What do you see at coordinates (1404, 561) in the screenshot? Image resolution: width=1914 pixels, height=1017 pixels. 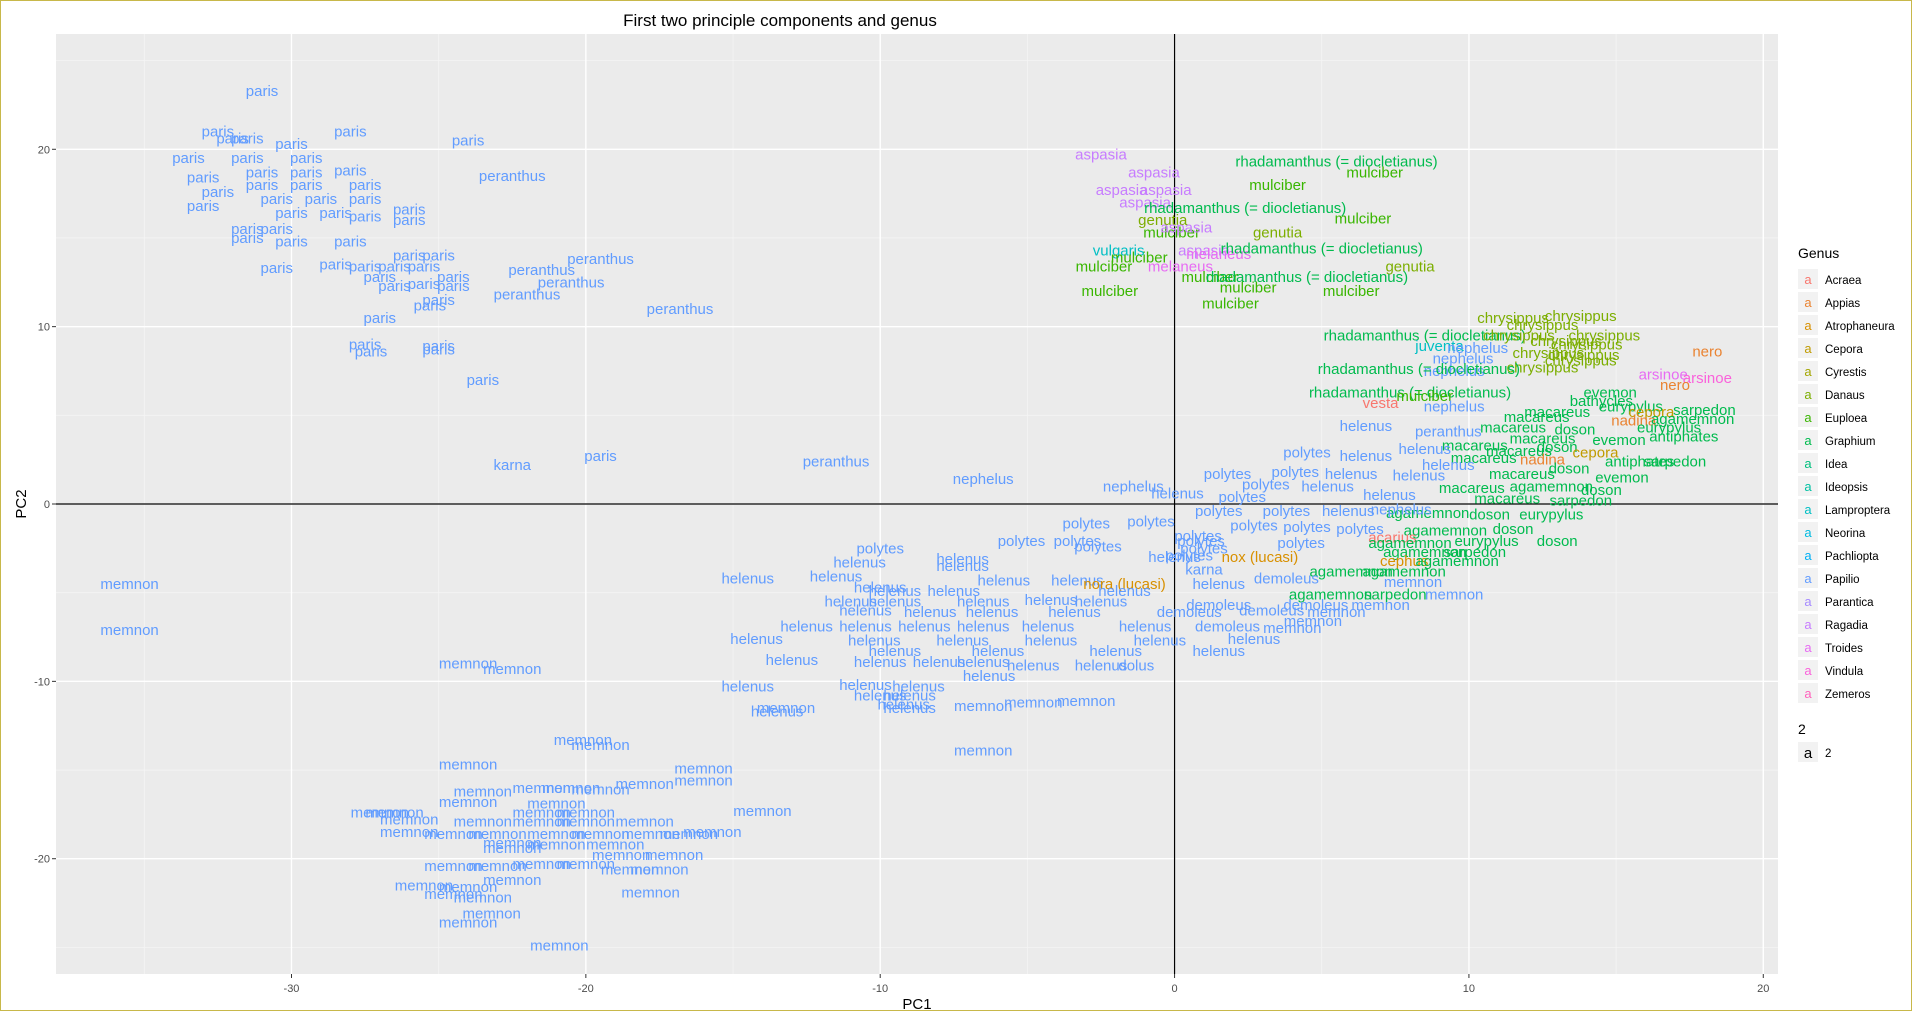 I see `point-label: cephus` at bounding box center [1404, 561].